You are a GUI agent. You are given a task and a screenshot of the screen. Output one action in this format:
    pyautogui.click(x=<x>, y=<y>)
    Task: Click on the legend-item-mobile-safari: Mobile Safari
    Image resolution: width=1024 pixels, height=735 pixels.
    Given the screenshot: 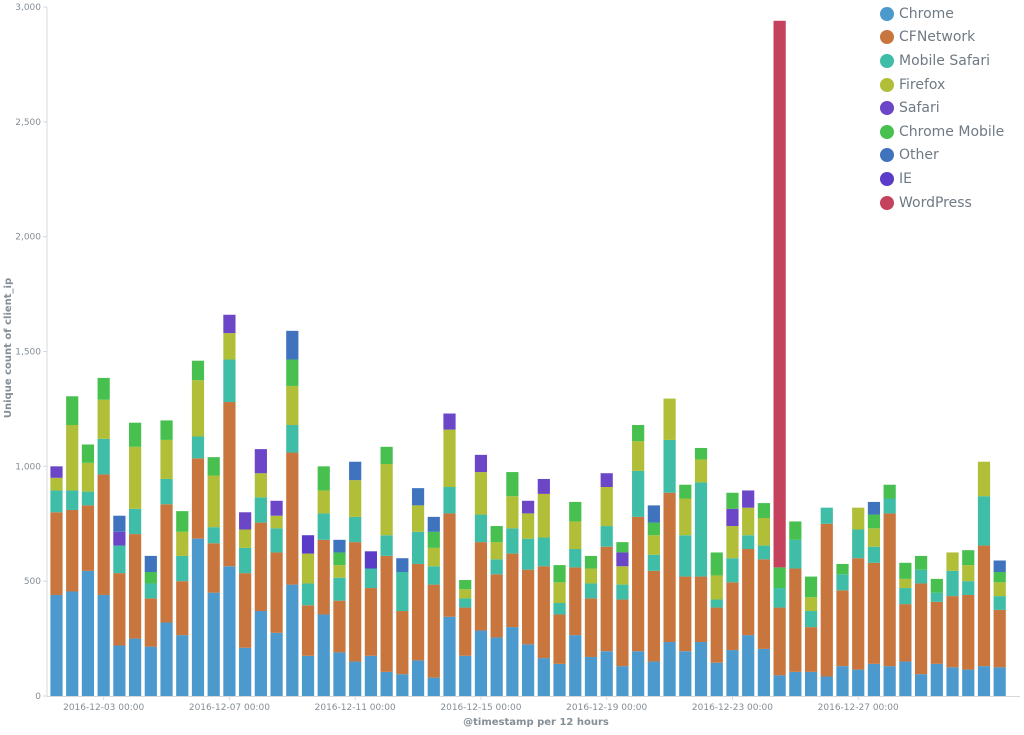 What is the action you would take?
    pyautogui.click(x=950, y=61)
    